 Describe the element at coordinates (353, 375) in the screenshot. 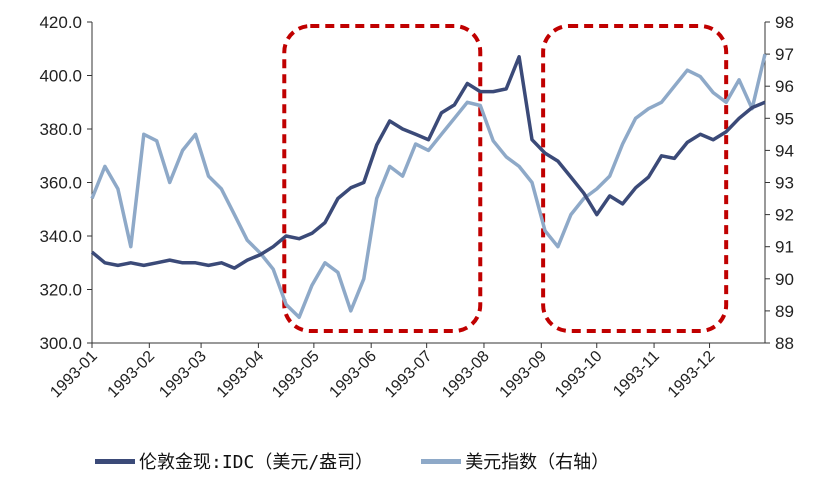

I see `x-tick-label: 1993-06` at that location.